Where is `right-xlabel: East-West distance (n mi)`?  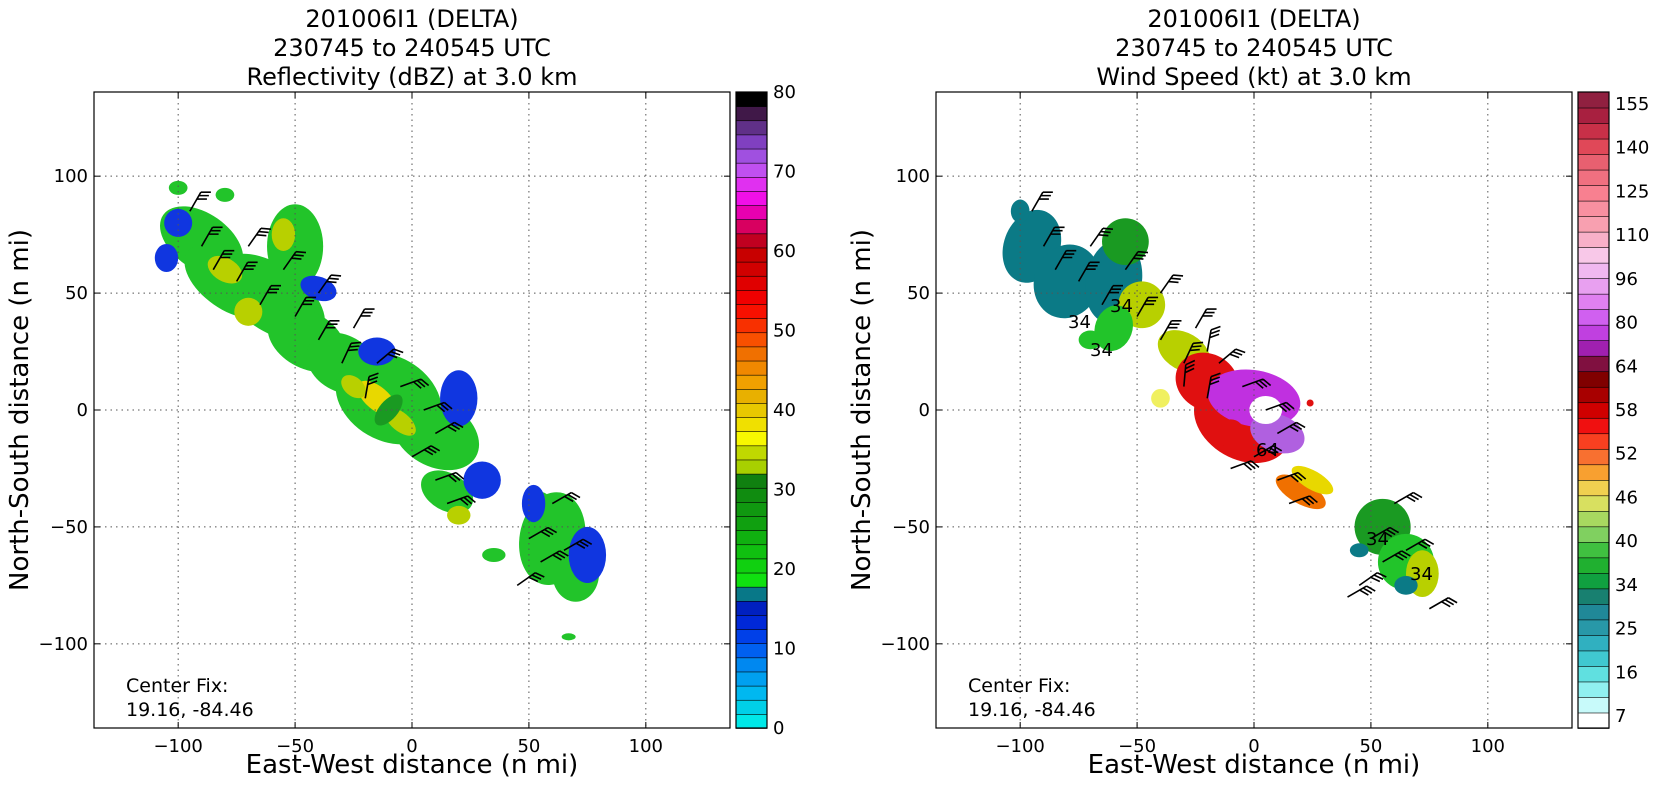
right-xlabel: East-West distance (n mi) is located at coordinates (1254, 765).